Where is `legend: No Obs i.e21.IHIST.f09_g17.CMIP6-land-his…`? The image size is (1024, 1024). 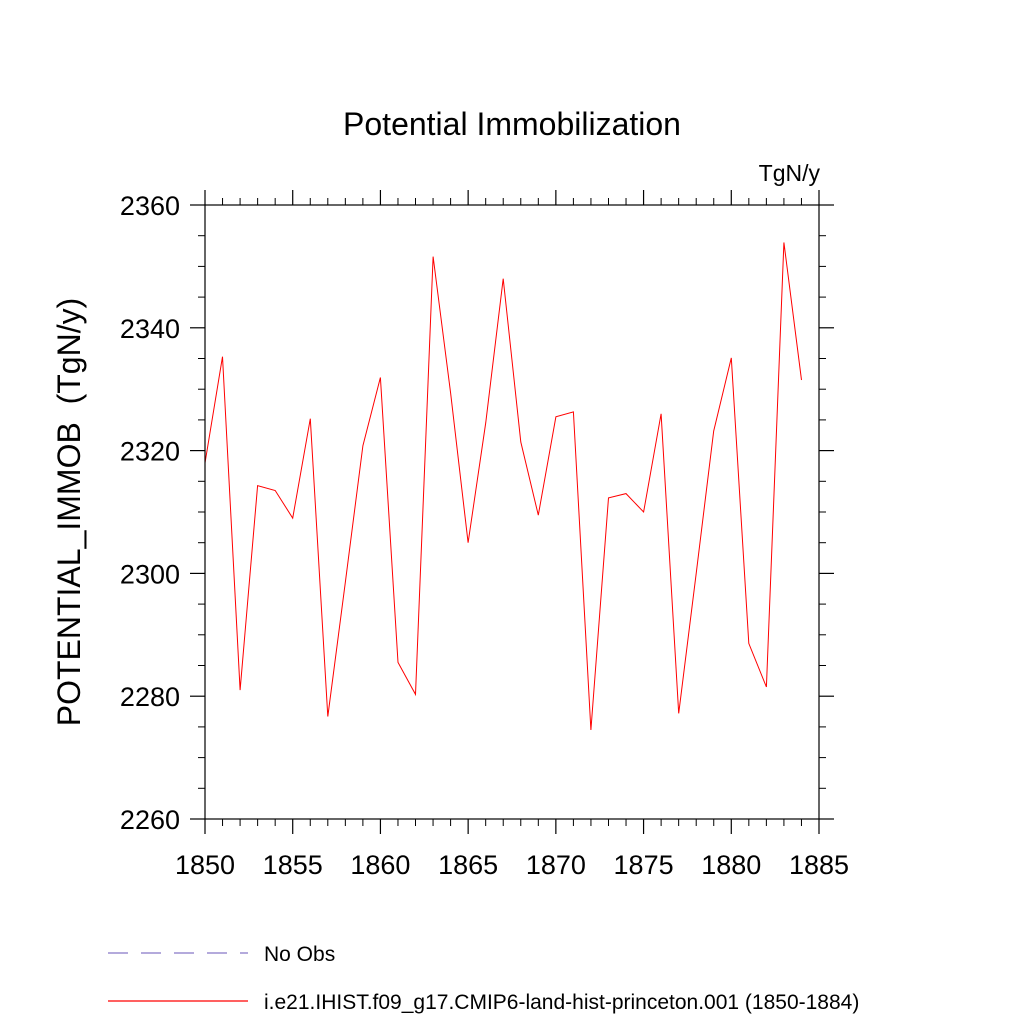
legend: No Obs i.e21.IHIST.f09_g17.CMIP6-land-his… is located at coordinates (483, 978).